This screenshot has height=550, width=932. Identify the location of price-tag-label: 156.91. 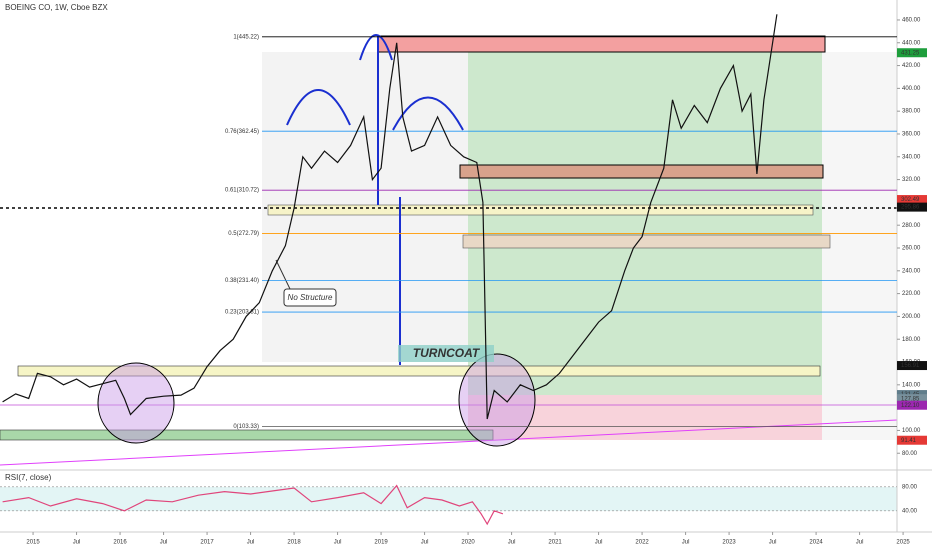
(910, 366).